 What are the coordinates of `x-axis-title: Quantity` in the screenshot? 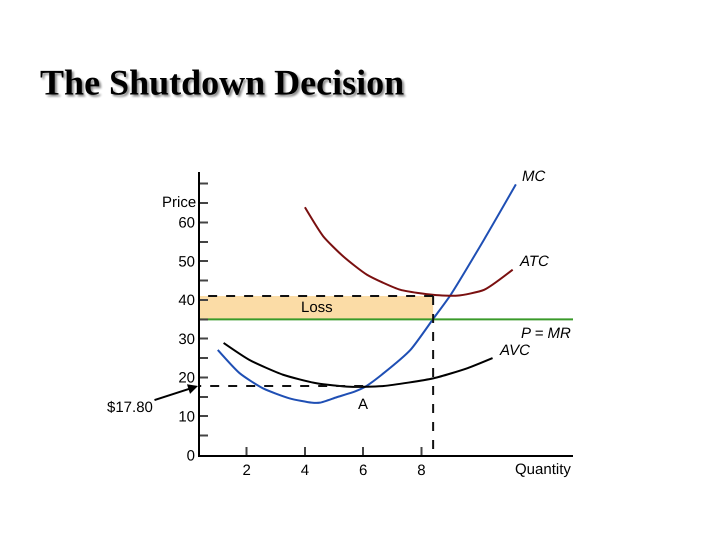 It's located at (543, 469).